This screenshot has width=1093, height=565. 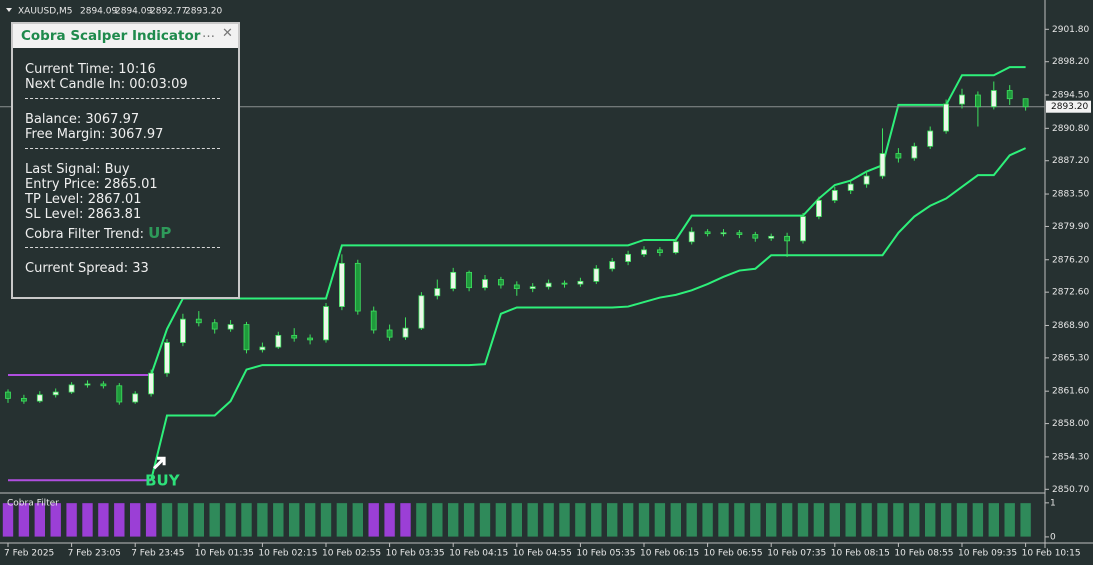 I want to click on y-tick-label: 2858.00, so click(x=1070, y=424).